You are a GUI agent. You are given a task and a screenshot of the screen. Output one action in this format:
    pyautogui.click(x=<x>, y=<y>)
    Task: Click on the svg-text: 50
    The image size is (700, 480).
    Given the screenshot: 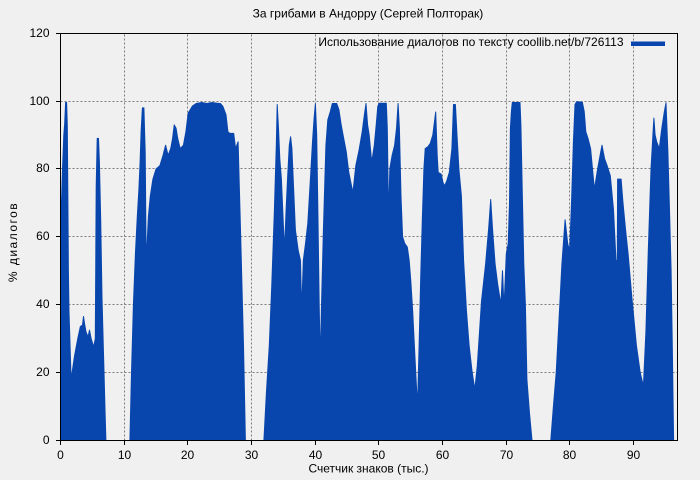 What is the action you would take?
    pyautogui.click(x=379, y=455)
    